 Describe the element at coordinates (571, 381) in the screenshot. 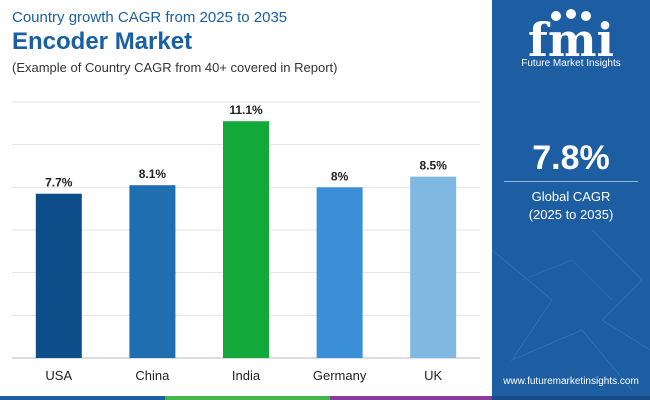

I see `website-url: www.futuremarketinsights.com` at that location.